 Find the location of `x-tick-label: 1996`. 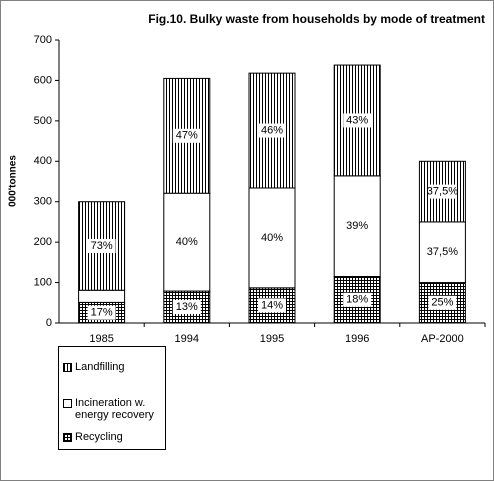

x-tick-label: 1996 is located at coordinates (357, 339).